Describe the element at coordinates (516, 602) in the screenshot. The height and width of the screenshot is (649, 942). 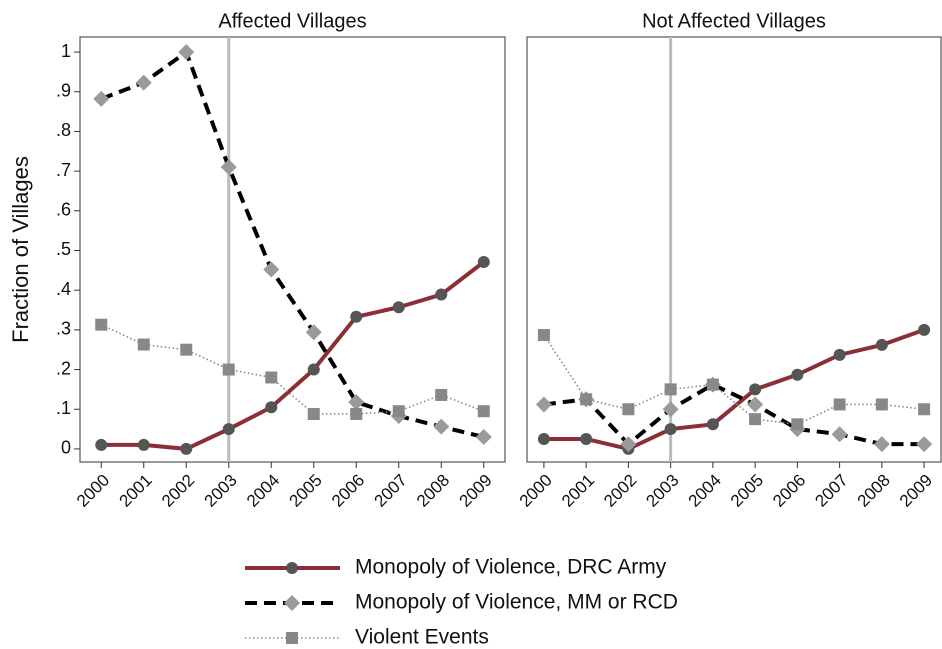
I see `legend-label: Monopoly of Violence, MM or RCD` at that location.